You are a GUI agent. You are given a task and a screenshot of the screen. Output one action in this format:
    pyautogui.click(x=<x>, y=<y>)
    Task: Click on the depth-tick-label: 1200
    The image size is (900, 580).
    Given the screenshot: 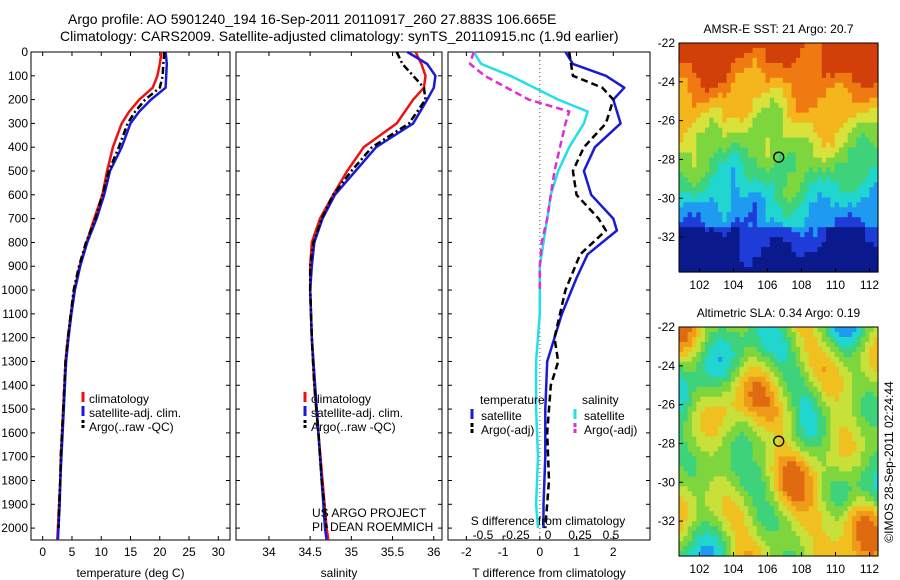 What is the action you would take?
    pyautogui.click(x=14, y=338)
    